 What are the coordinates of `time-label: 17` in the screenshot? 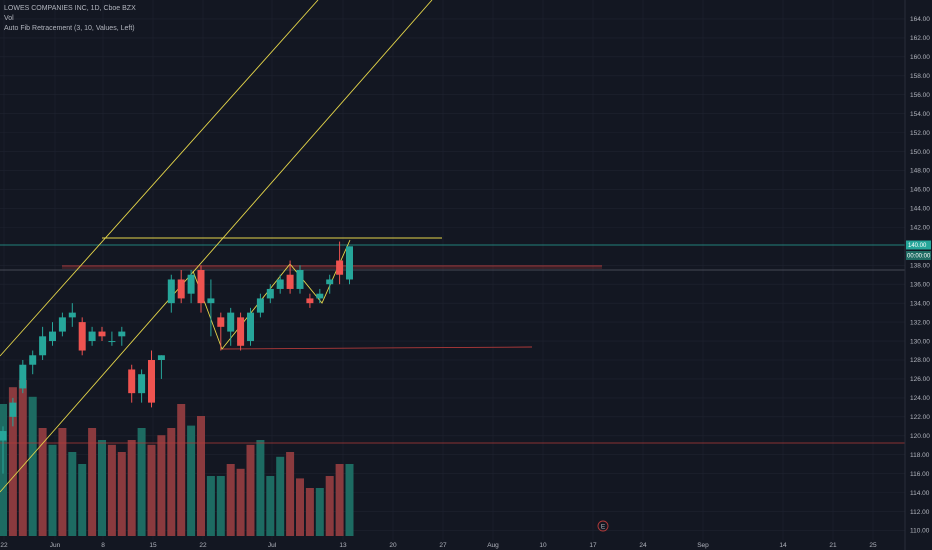 It's located at (593, 545).